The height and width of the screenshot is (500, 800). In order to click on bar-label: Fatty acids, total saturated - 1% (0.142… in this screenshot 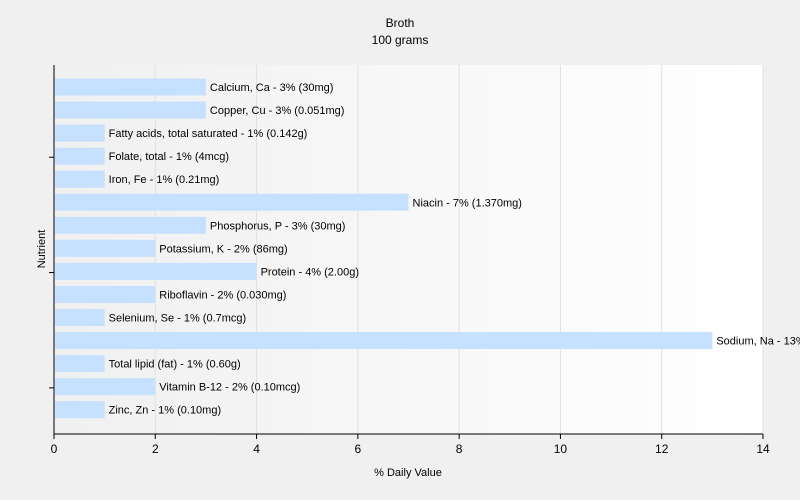, I will do `click(208, 134)`.